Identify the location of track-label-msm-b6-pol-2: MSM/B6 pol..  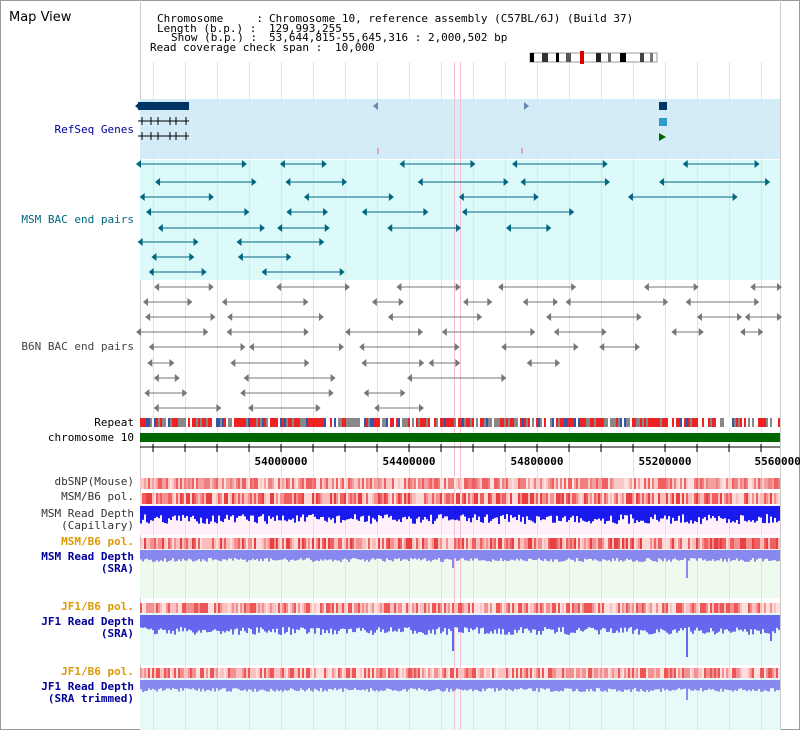
(97, 541).